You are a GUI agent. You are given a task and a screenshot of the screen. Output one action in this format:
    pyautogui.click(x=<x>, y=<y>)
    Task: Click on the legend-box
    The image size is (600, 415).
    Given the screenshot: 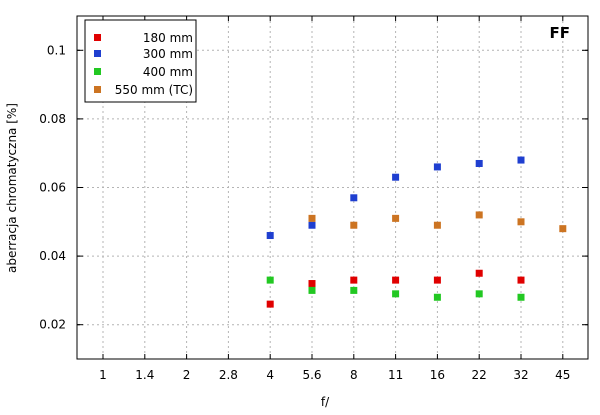 What is the action you would take?
    pyautogui.click(x=140, y=61)
    